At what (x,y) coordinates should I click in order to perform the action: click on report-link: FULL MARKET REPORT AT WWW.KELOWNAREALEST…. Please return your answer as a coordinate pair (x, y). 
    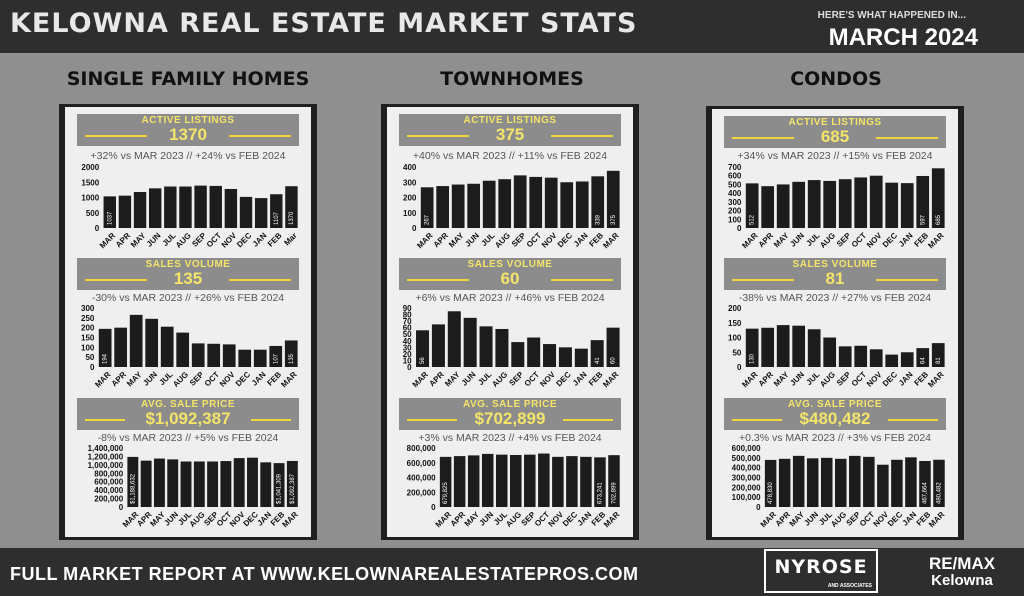
    Looking at the image, I should click on (324, 574).